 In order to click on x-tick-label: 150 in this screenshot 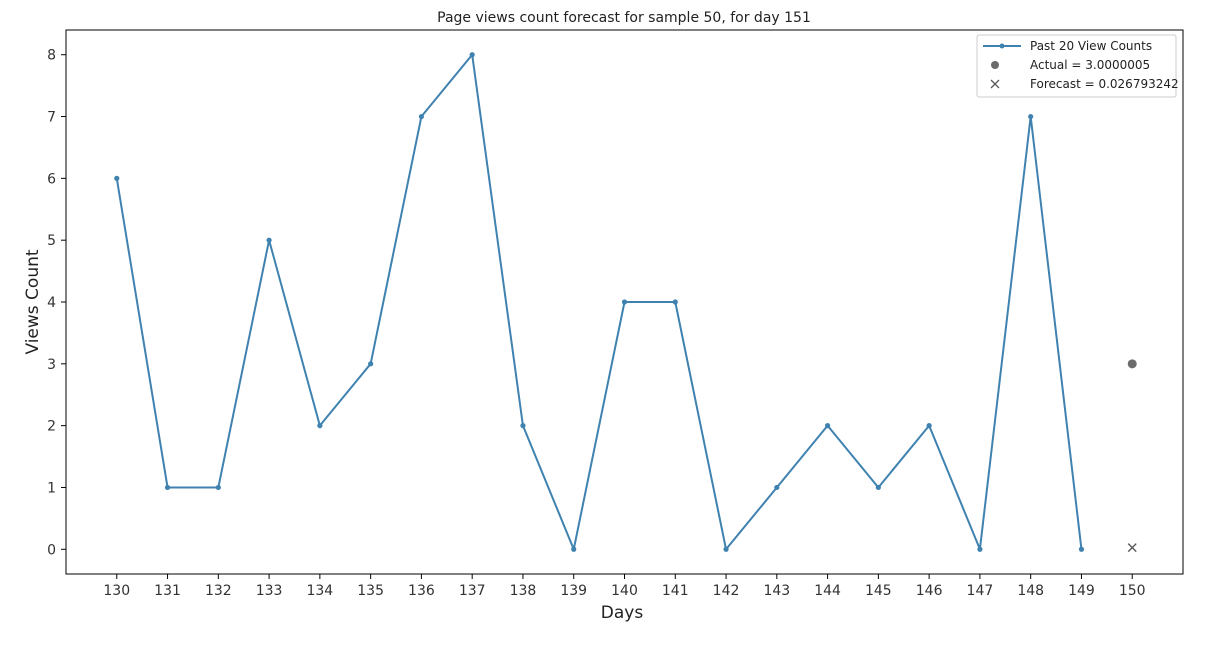, I will do `click(1132, 591)`.